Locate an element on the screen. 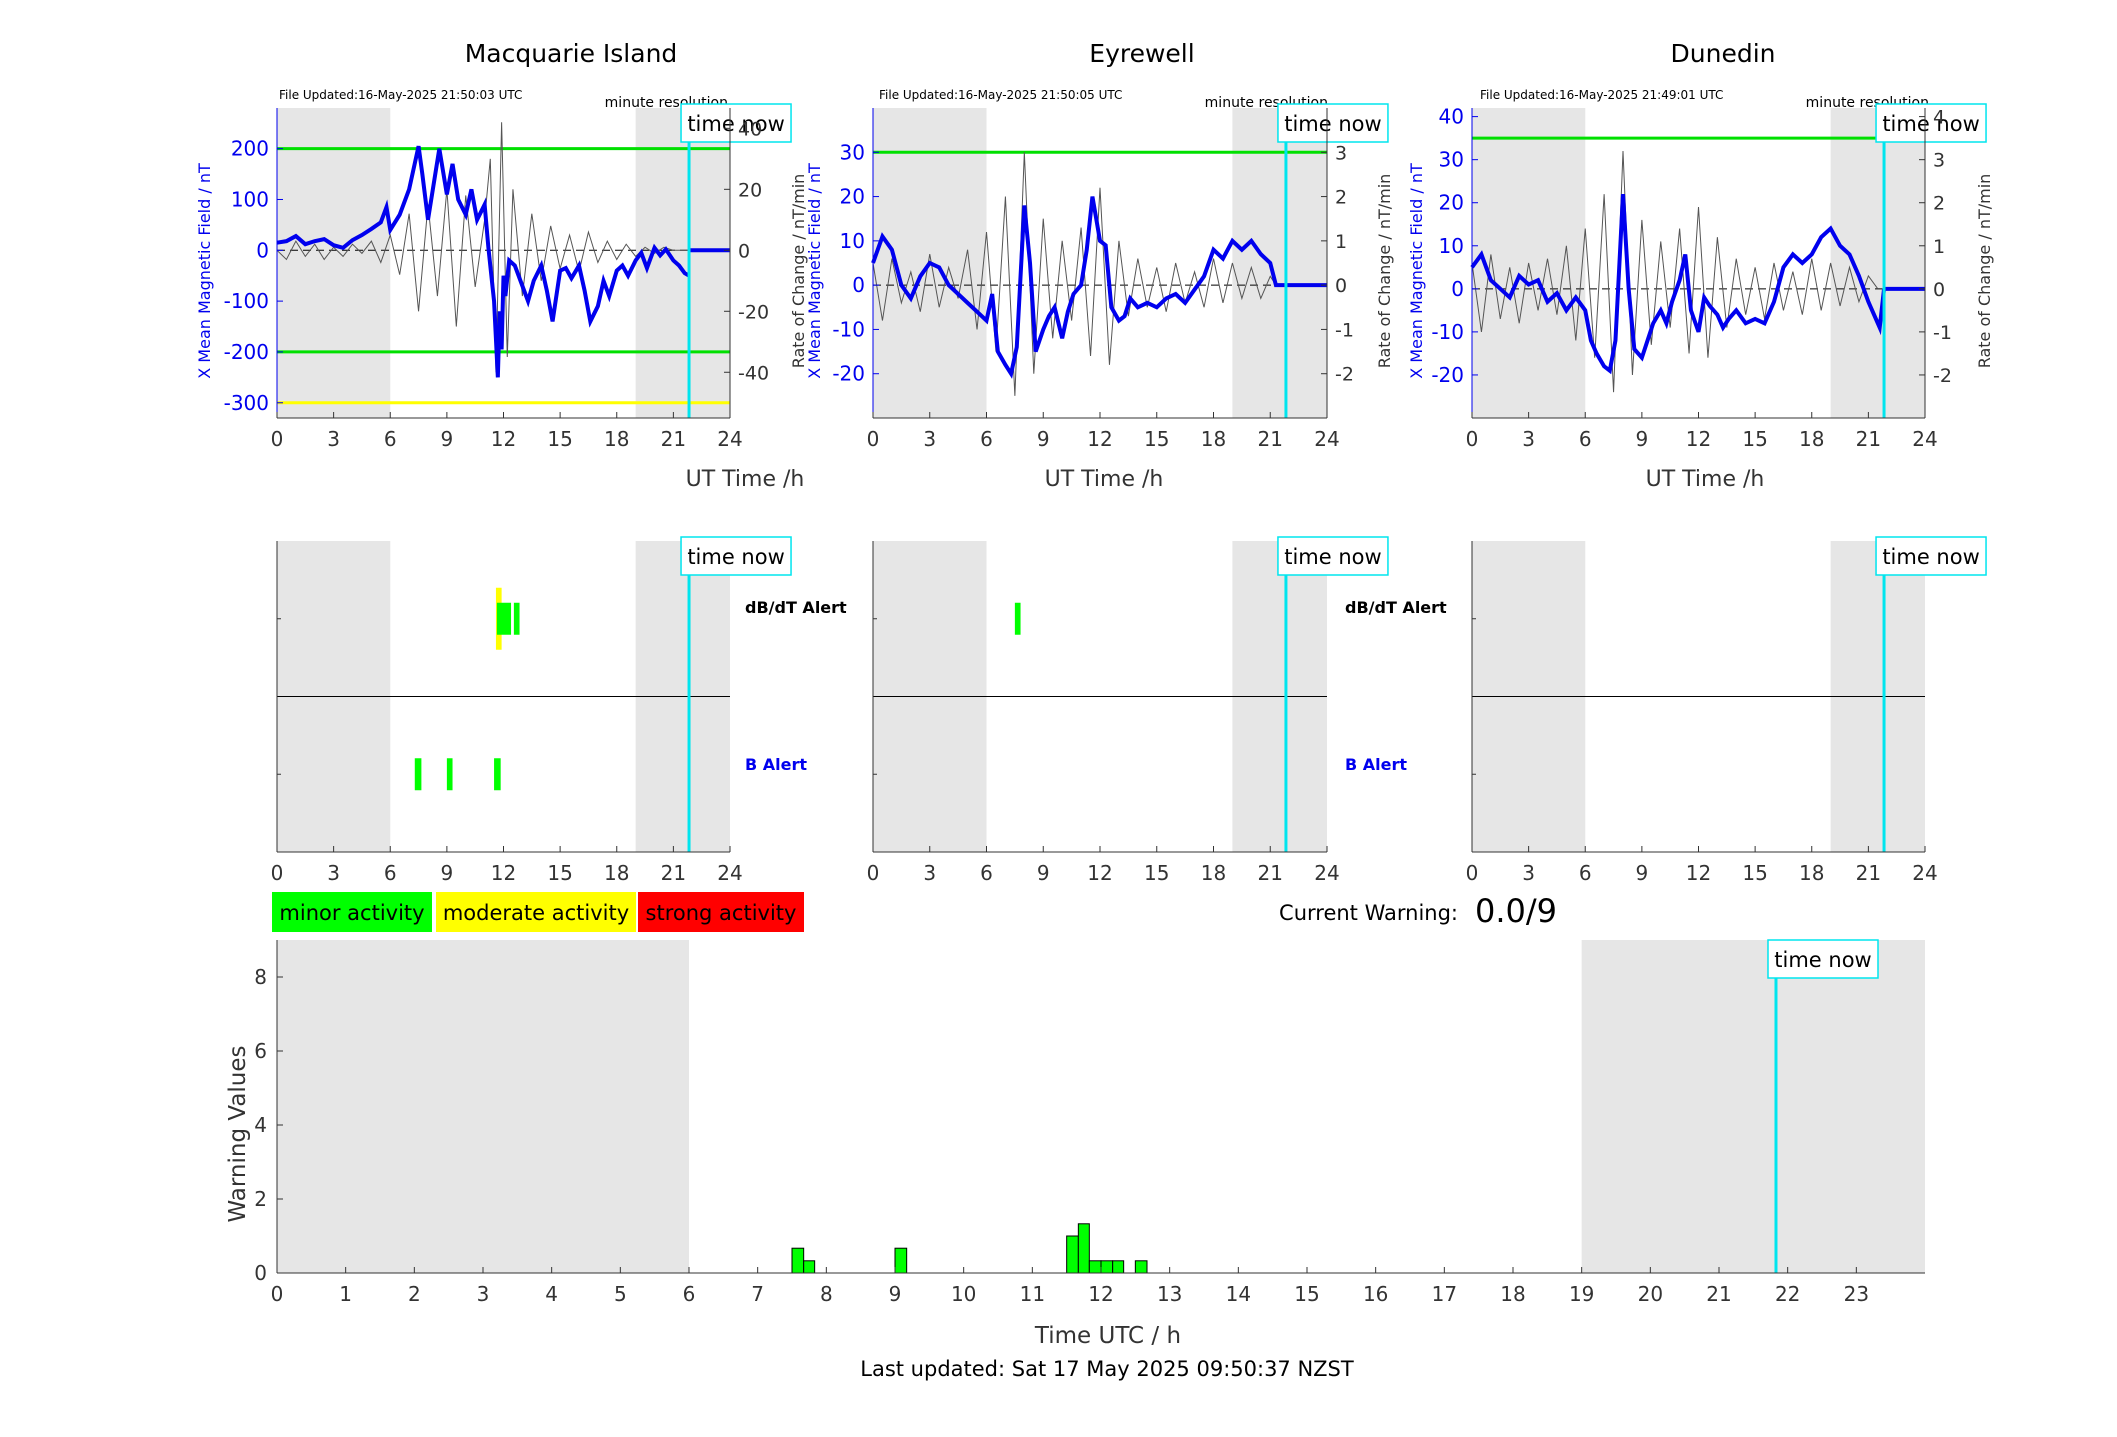  y-tick-label: -300 is located at coordinates (246, 403).